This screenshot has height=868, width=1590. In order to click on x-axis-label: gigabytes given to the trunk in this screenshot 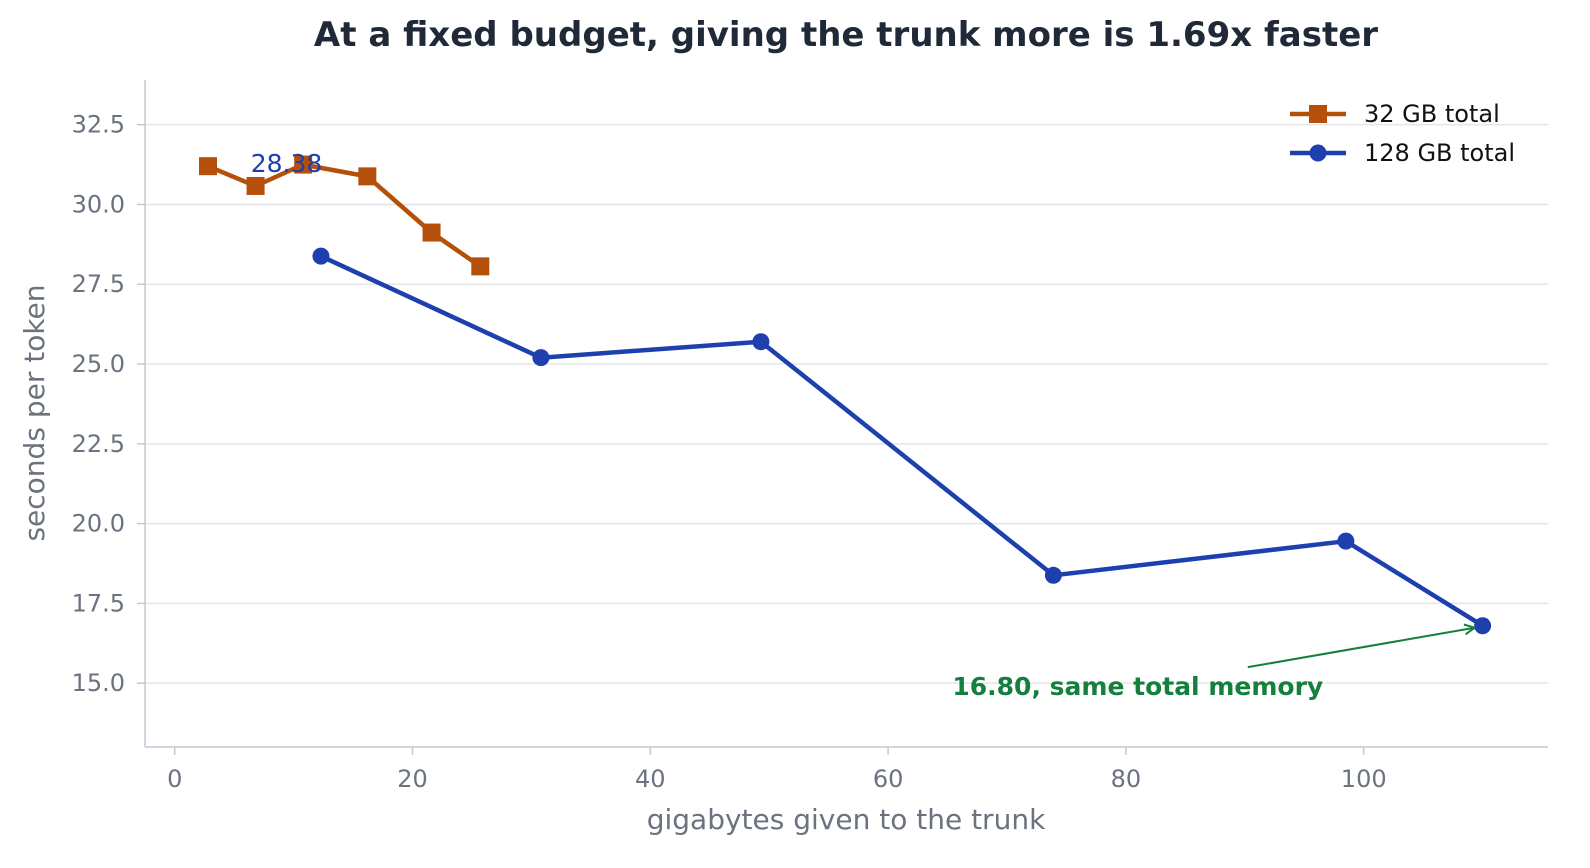, I will do `click(846, 819)`.